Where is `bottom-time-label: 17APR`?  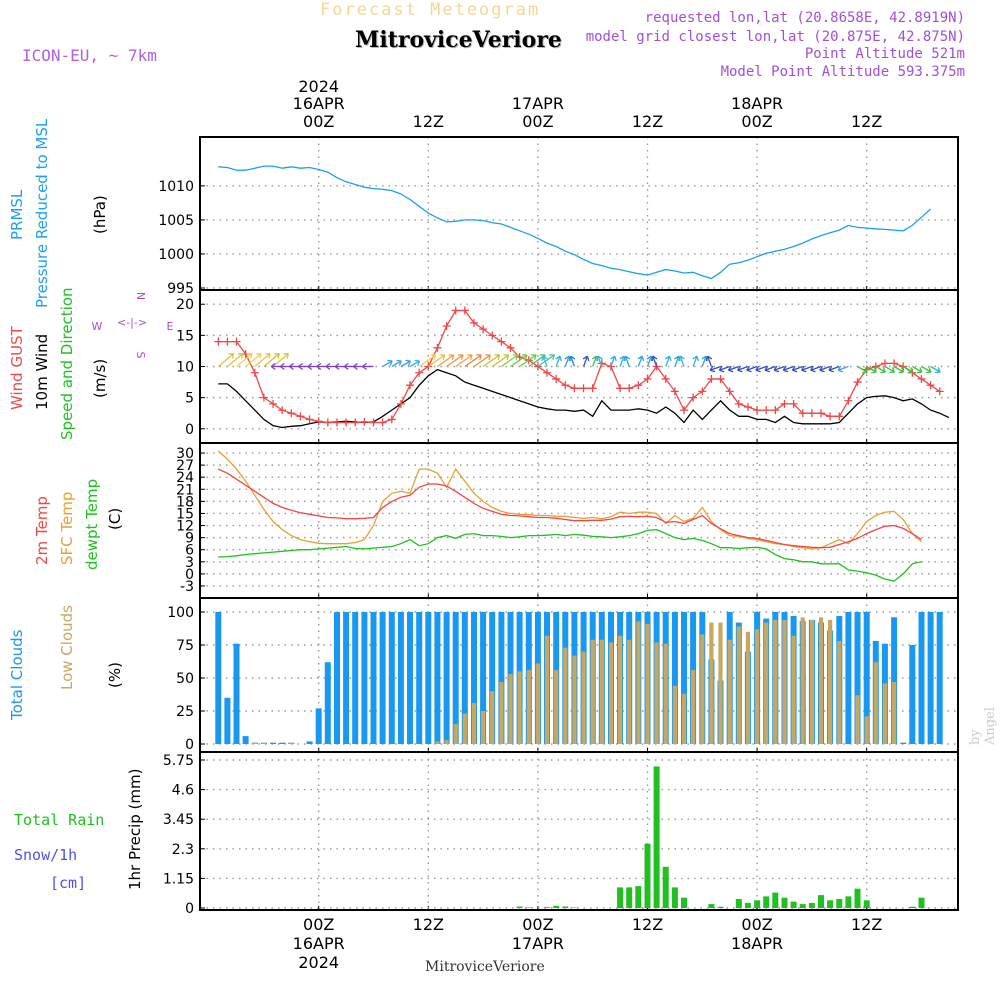
bottom-time-label: 17APR is located at coordinates (538, 943).